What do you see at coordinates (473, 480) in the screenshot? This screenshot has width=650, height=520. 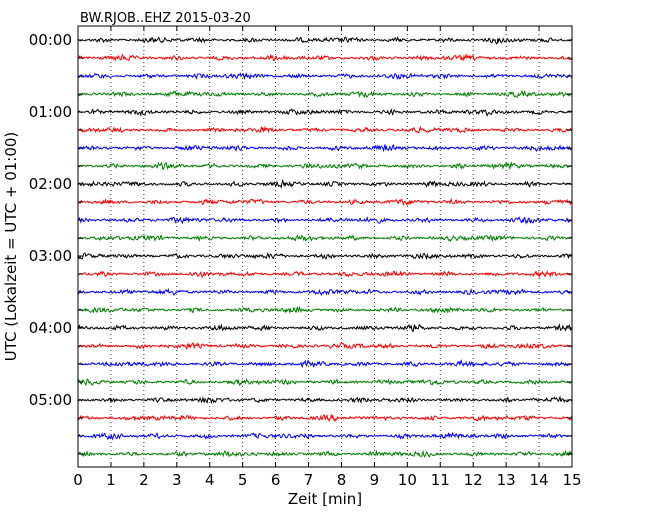 I see `x-tick-label: 12` at bounding box center [473, 480].